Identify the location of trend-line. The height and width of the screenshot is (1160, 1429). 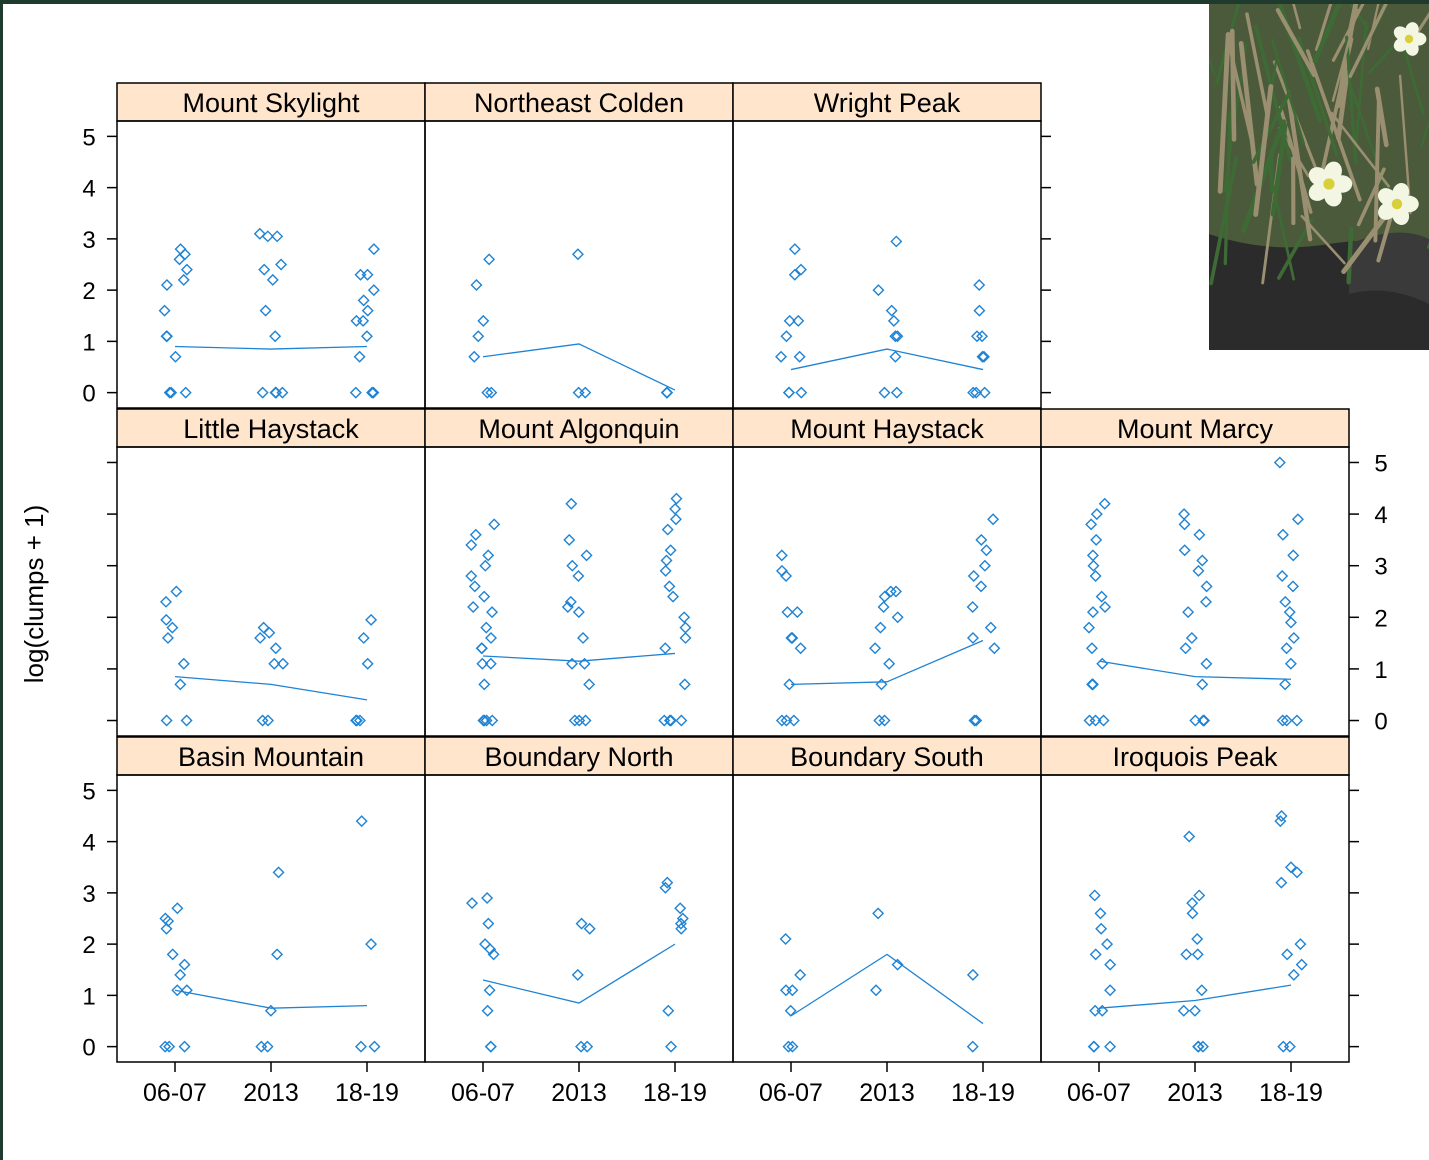
(1195, 670).